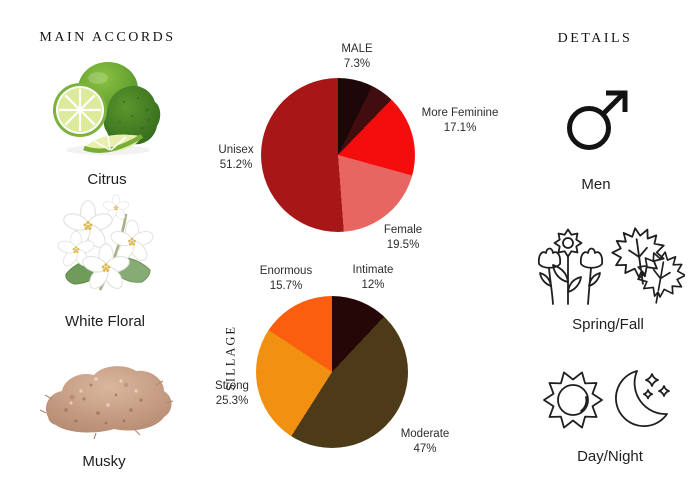 This screenshot has width=700, height=500. I want to click on pie-label-intimate-pct: 12%, so click(373, 285).